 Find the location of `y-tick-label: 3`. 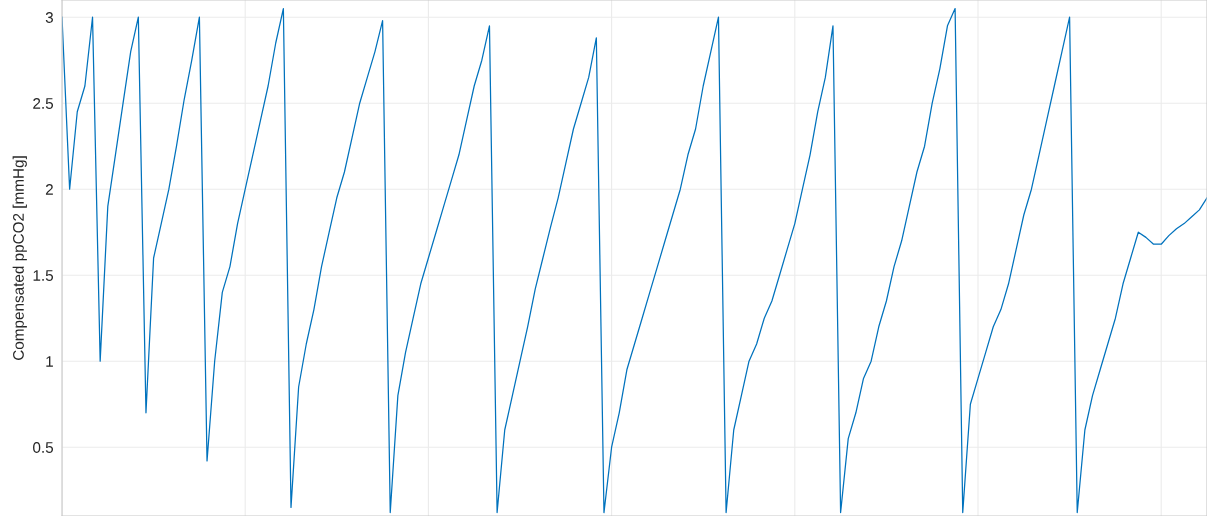

y-tick-label: 3 is located at coordinates (49, 17).